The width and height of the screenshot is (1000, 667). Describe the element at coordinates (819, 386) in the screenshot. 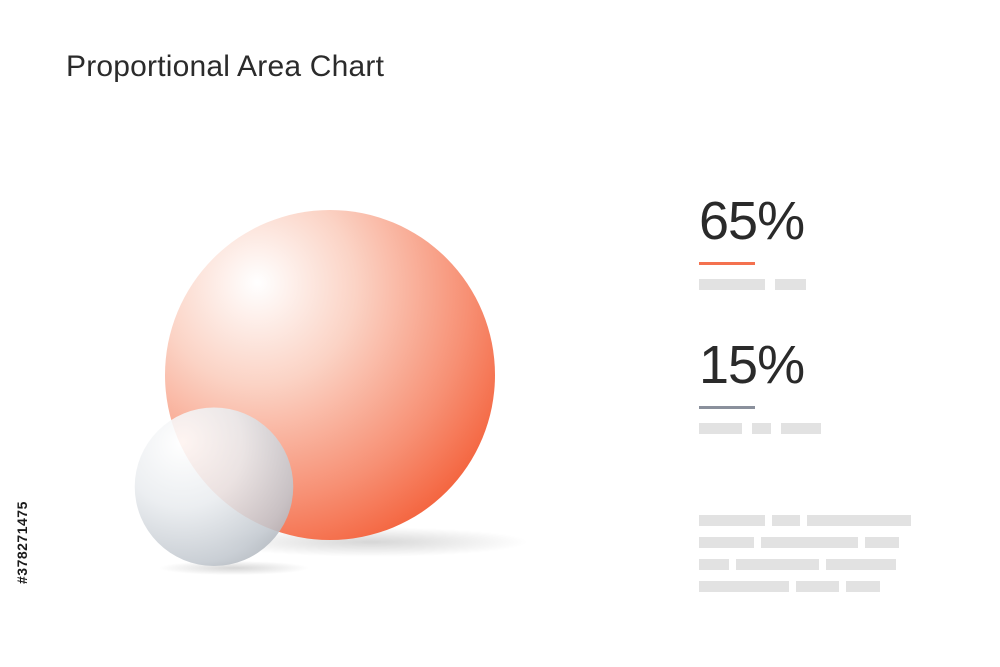

I see `stat-block-2: 15%` at that location.